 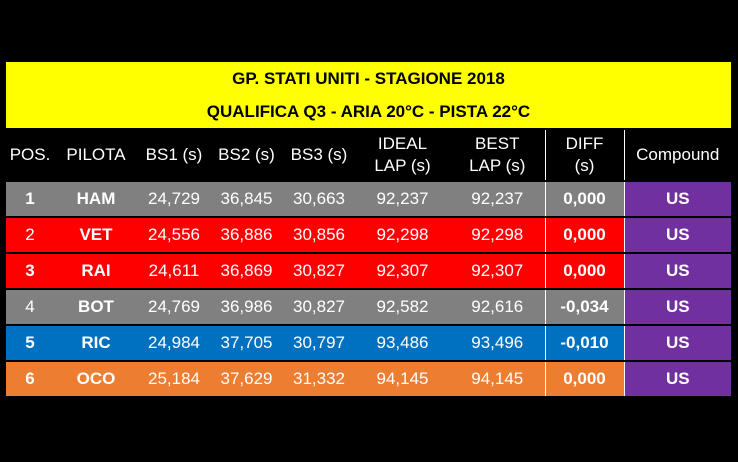 I want to click on cell-pos: 4, so click(x=30, y=306).